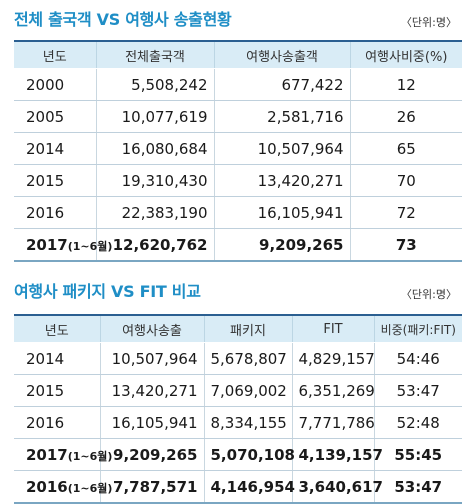 The image size is (465, 504). What do you see at coordinates (154, 212) in the screenshot?
I see `total-cell: 22,383,190` at bounding box center [154, 212].